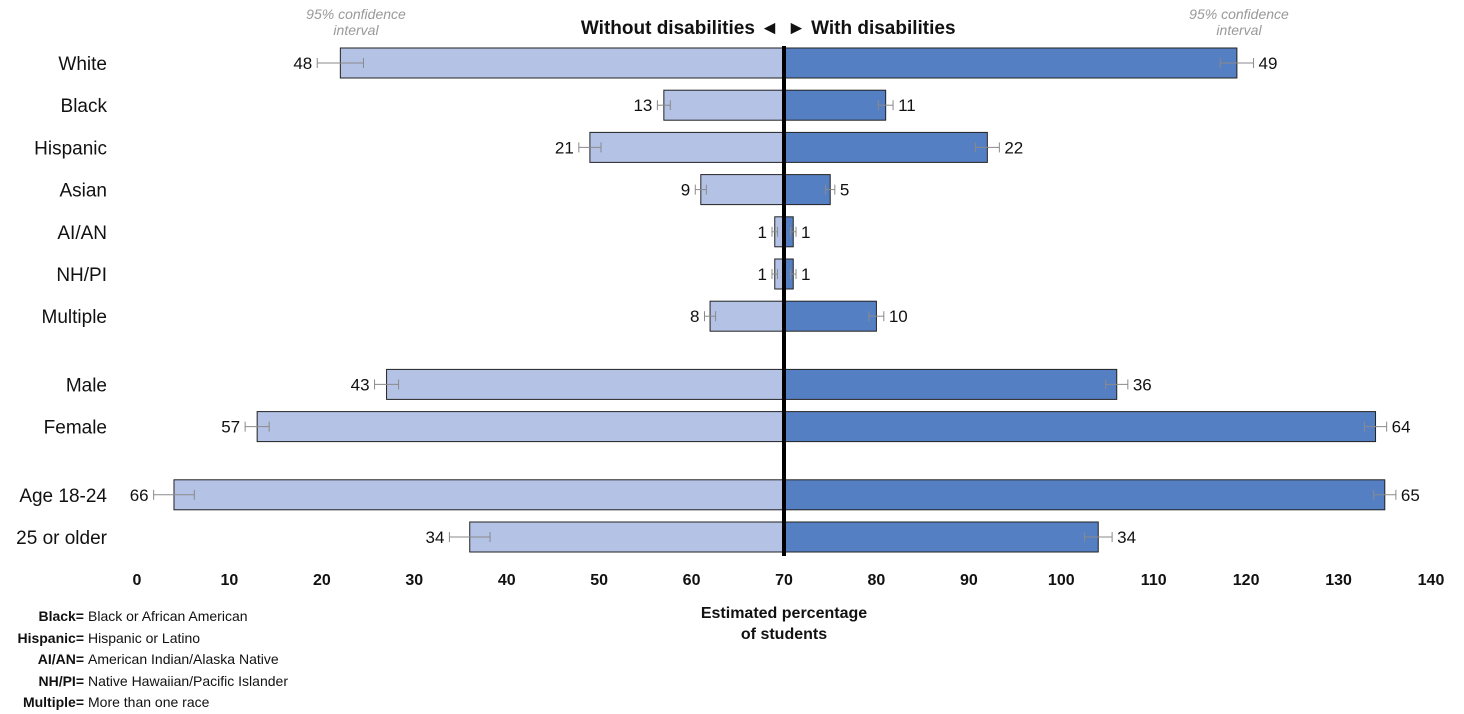 This screenshot has width=1464, height=714. Describe the element at coordinates (1431, 580) in the screenshot. I see `x-tick-label-140: 140` at that location.